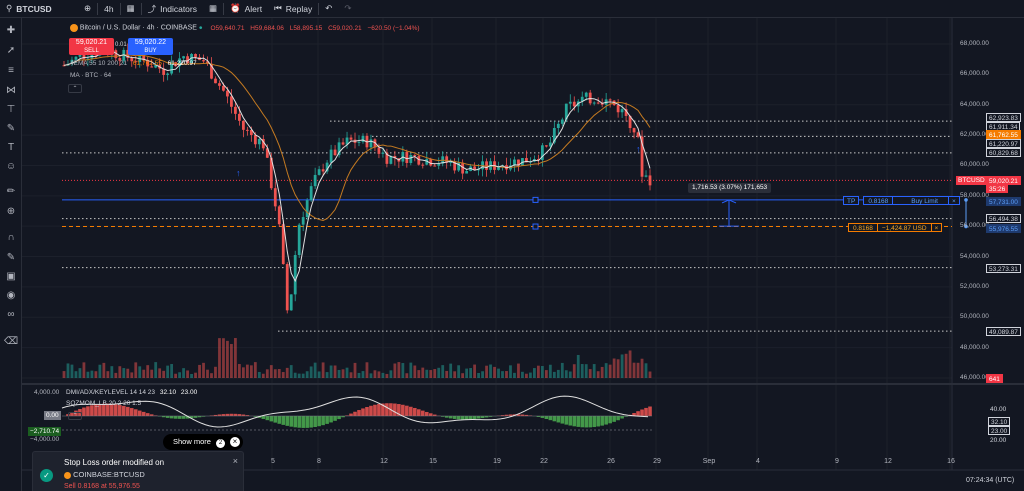 This screenshot has width=1024, height=491. Describe the element at coordinates (104, 474) in the screenshot. I see `toast-symbol-row: COINBASE:BTCUSD` at that location.